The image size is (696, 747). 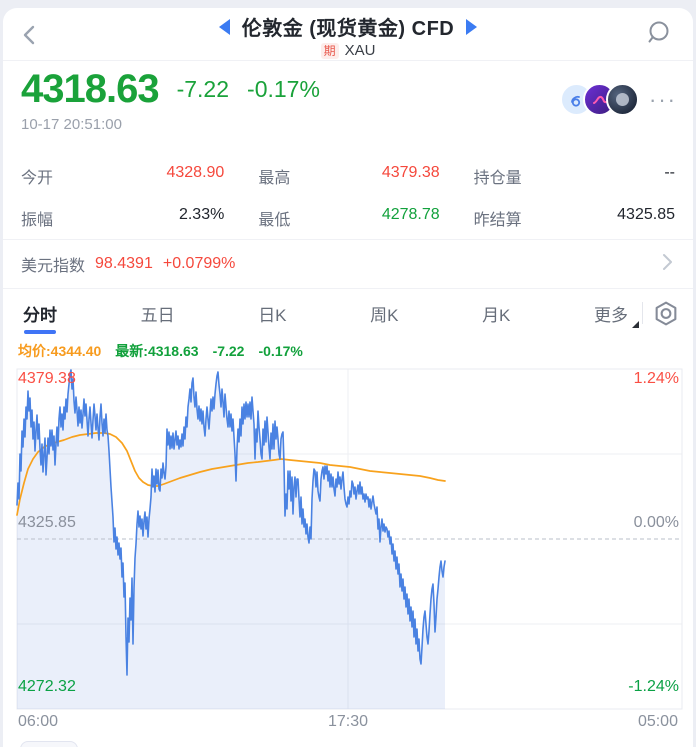 What do you see at coordinates (667, 264) in the screenshot?
I see `chevron-right-icon` at bounding box center [667, 264].